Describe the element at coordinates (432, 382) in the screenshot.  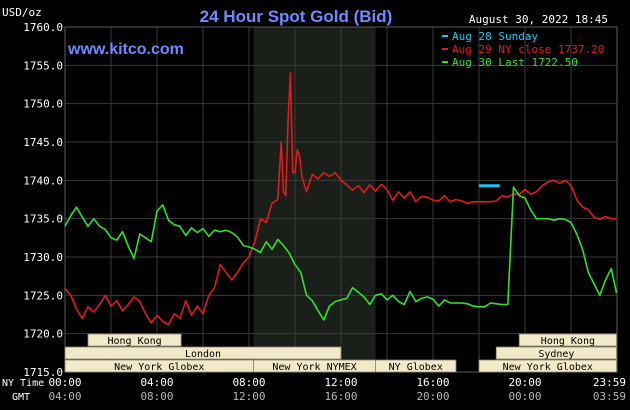
I see `x-tick-label-ny: 16:00` at that location.